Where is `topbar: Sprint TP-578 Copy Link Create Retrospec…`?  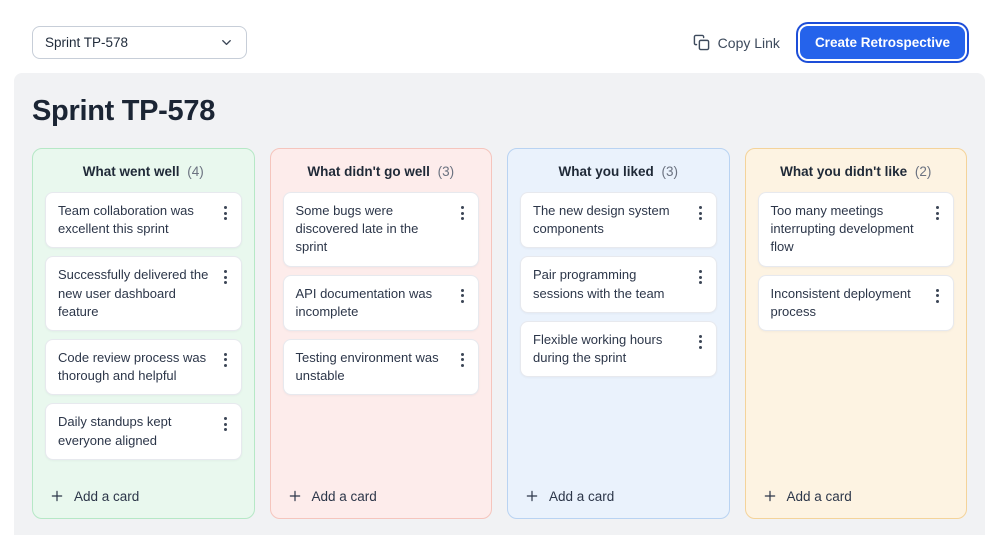 topbar: Sprint TP-578 Copy Link Create Retrospec… is located at coordinates (499, 36).